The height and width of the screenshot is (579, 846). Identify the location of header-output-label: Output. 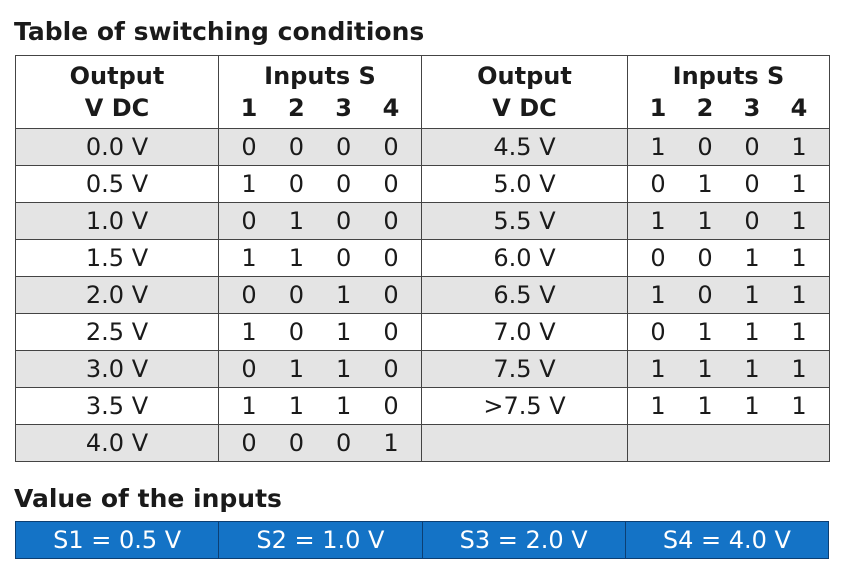
(117, 76).